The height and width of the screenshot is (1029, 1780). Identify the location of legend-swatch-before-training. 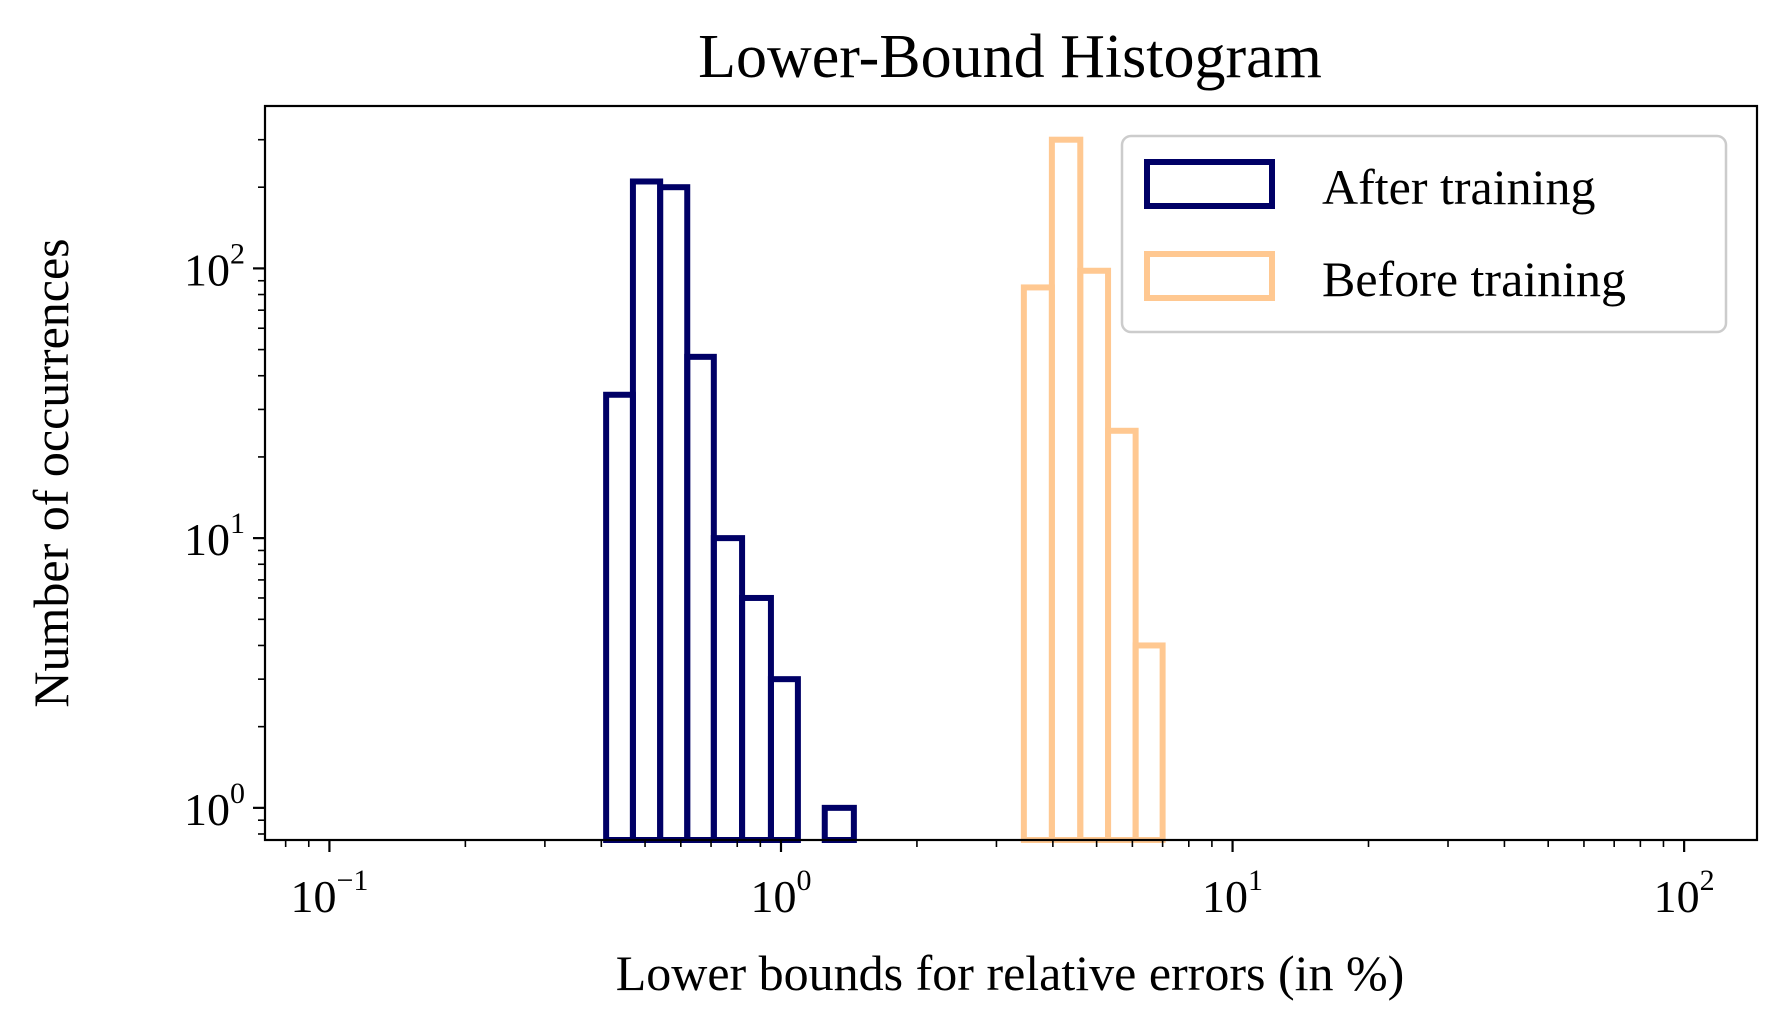
(1209, 276).